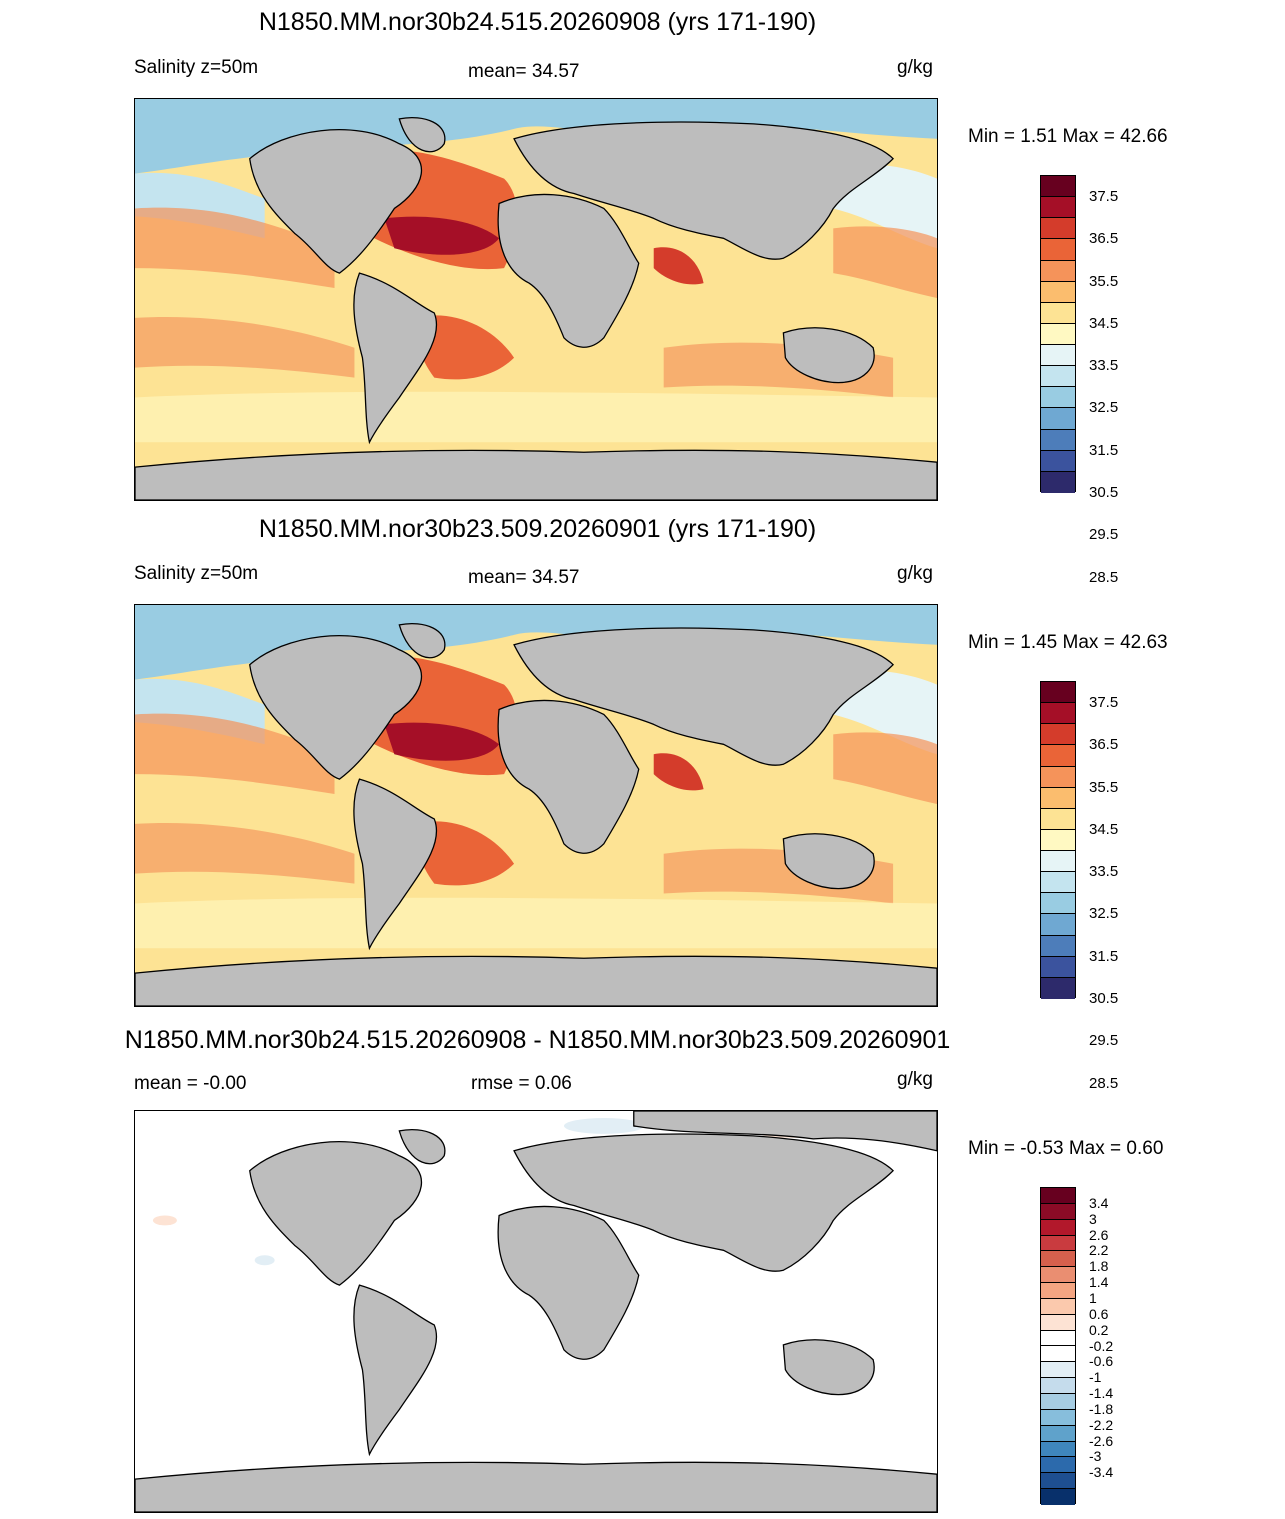 Image resolution: width=1285 pixels, height=1519 pixels. What do you see at coordinates (1068, 642) in the screenshot?
I see `panel2-min-max: Min = 1.45 Max = 42.63` at bounding box center [1068, 642].